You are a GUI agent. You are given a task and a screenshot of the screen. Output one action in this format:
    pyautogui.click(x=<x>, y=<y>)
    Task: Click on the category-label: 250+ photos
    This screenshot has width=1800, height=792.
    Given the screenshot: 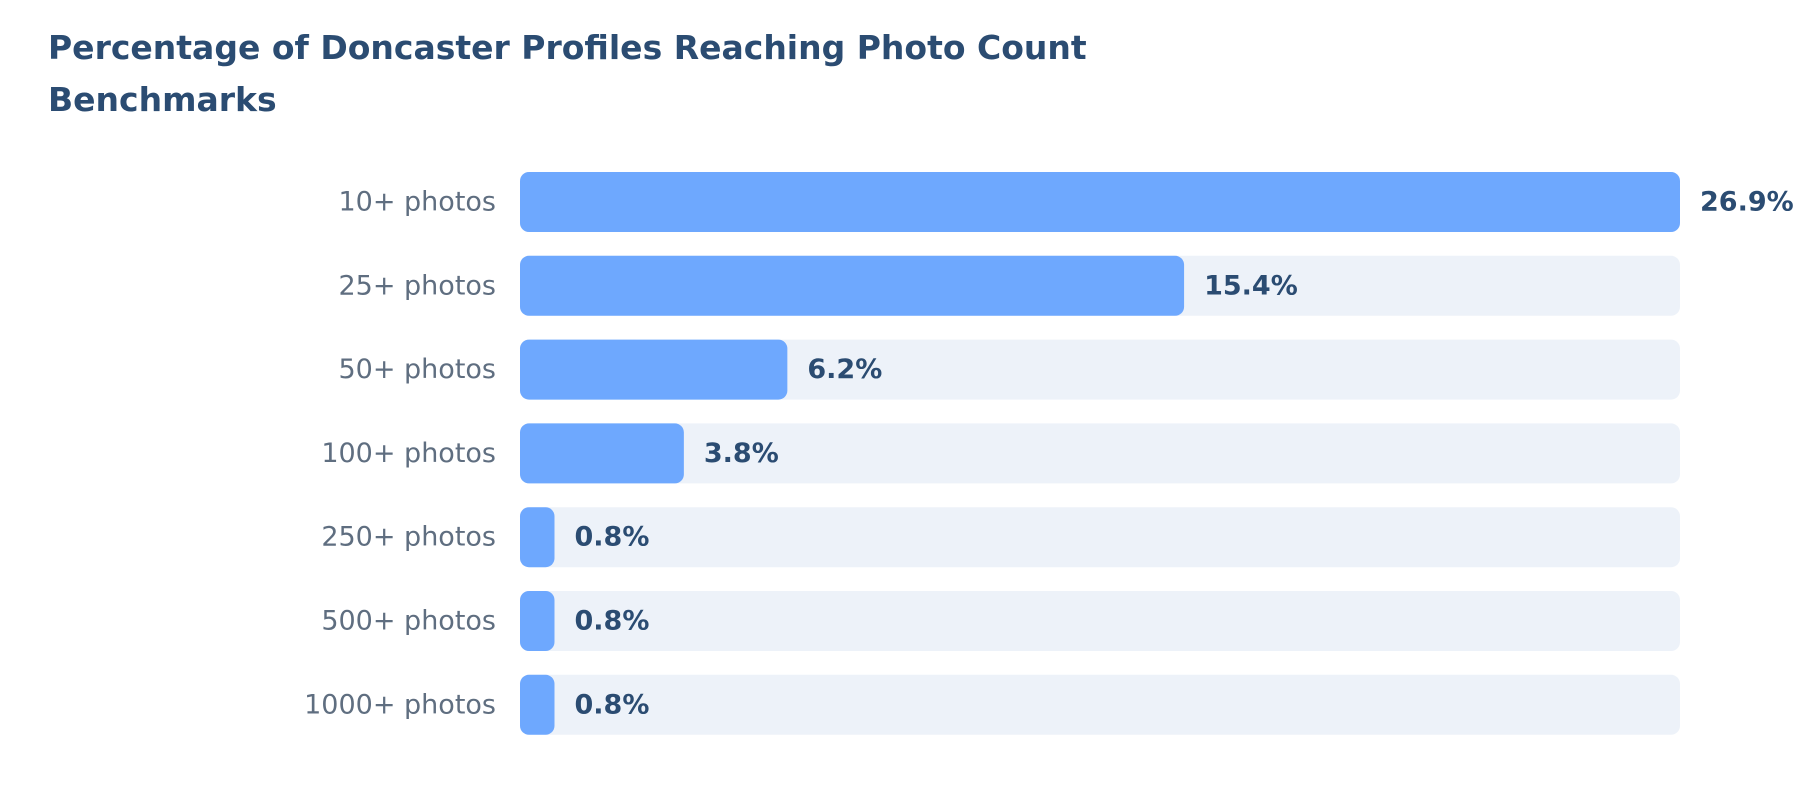 What is the action you would take?
    pyautogui.click(x=408, y=537)
    